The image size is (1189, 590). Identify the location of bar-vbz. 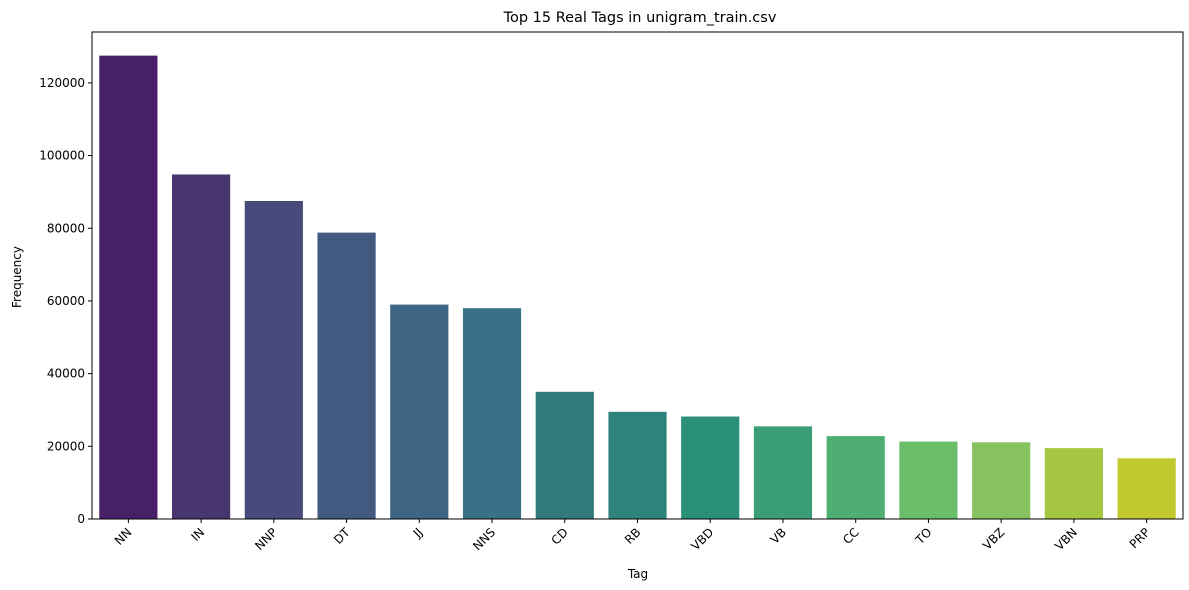
(1001, 480).